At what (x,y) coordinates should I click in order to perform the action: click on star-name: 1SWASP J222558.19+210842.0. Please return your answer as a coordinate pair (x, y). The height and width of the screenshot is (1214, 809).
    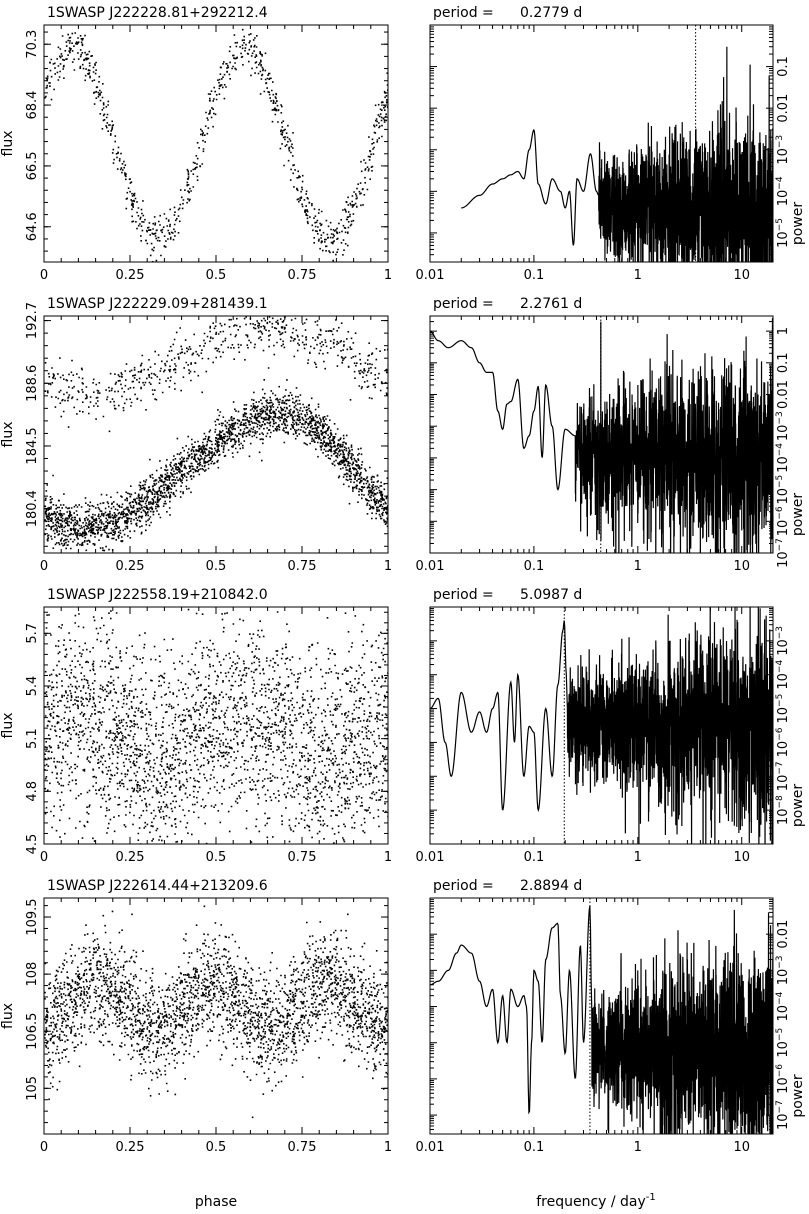
    Looking at the image, I should click on (157, 595).